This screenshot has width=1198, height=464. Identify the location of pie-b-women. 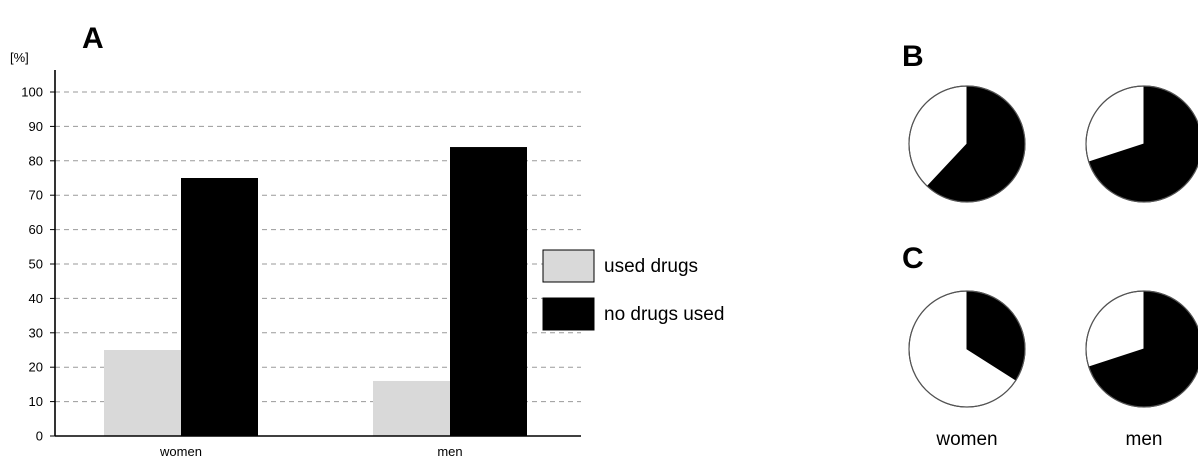
(967, 144).